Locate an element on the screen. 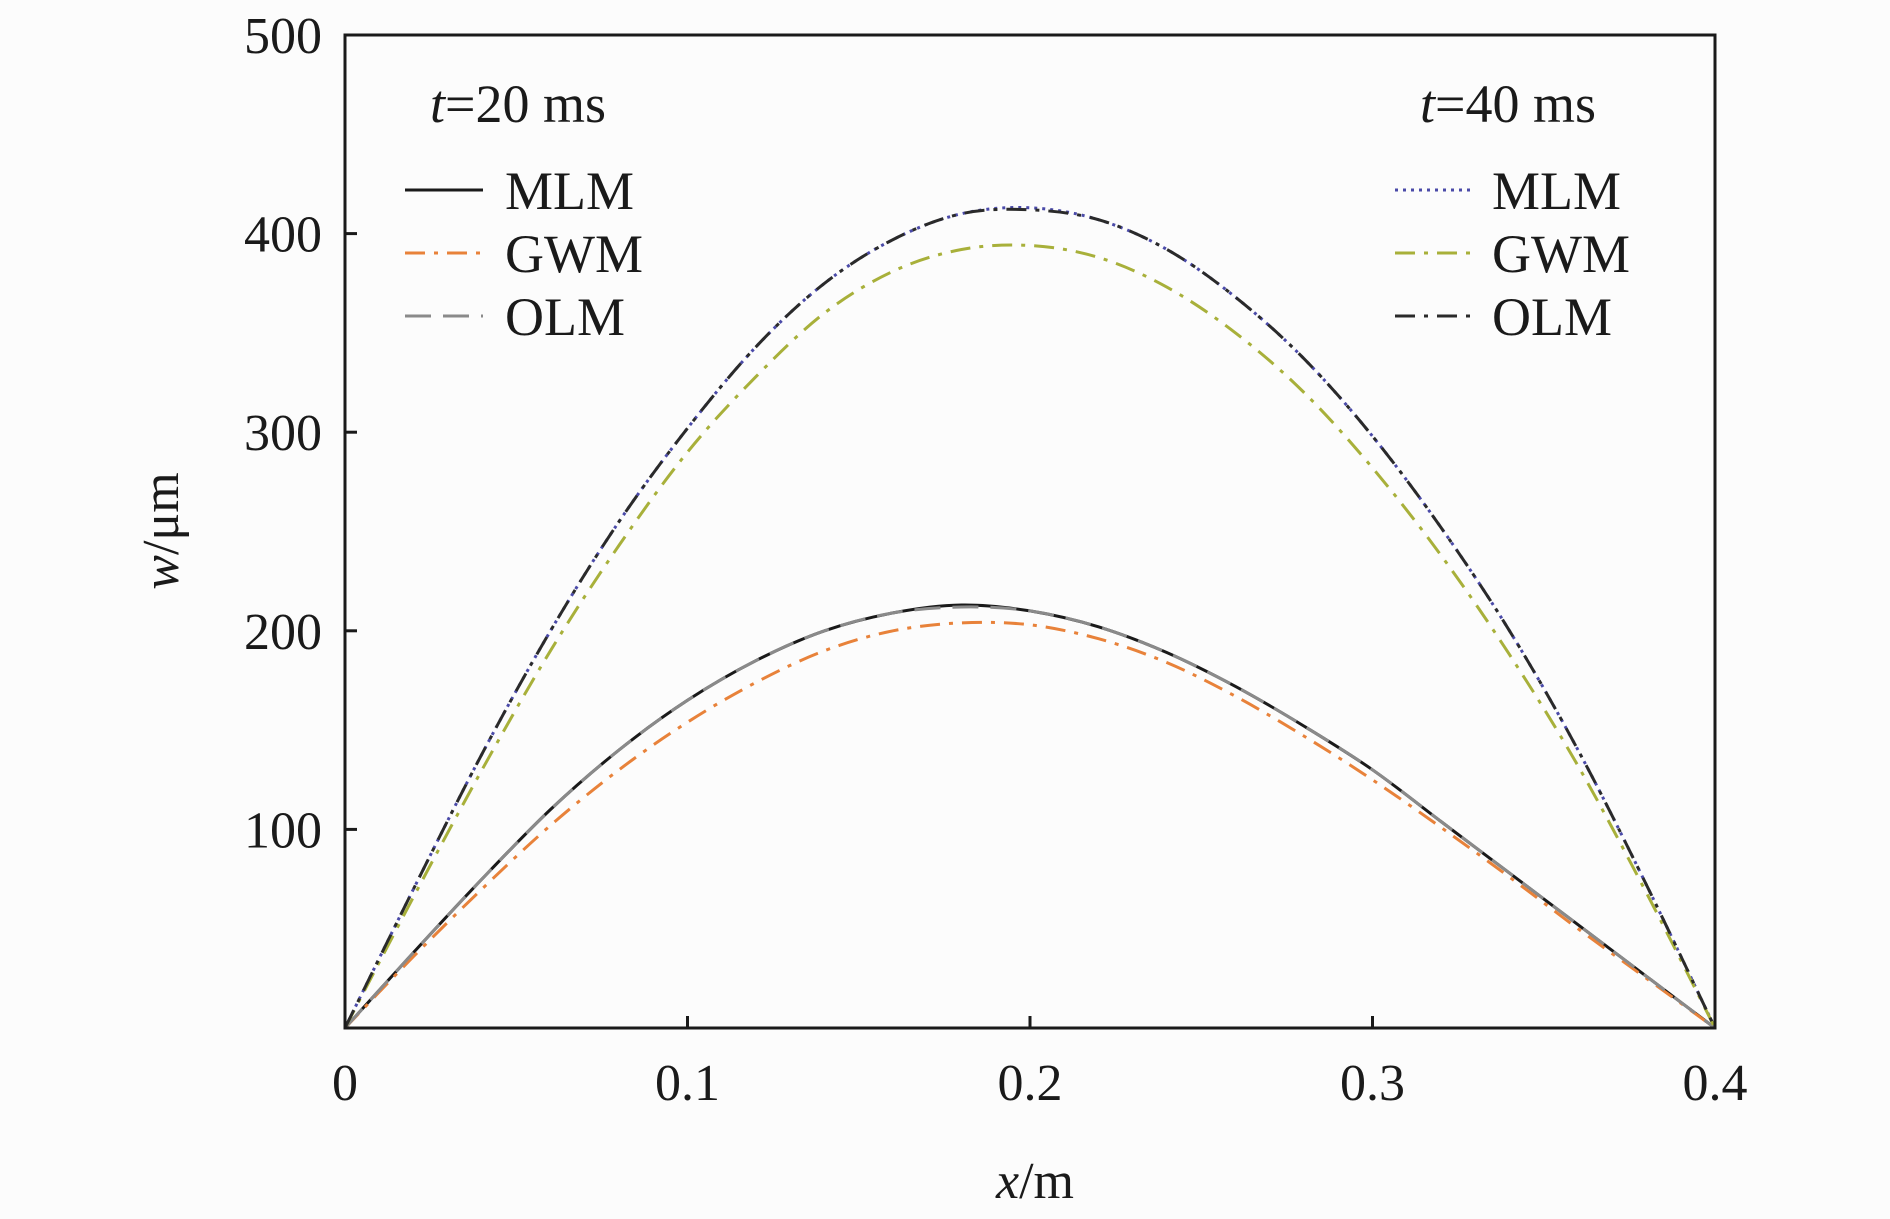  y-tick-label: 500 is located at coordinates (283, 36).